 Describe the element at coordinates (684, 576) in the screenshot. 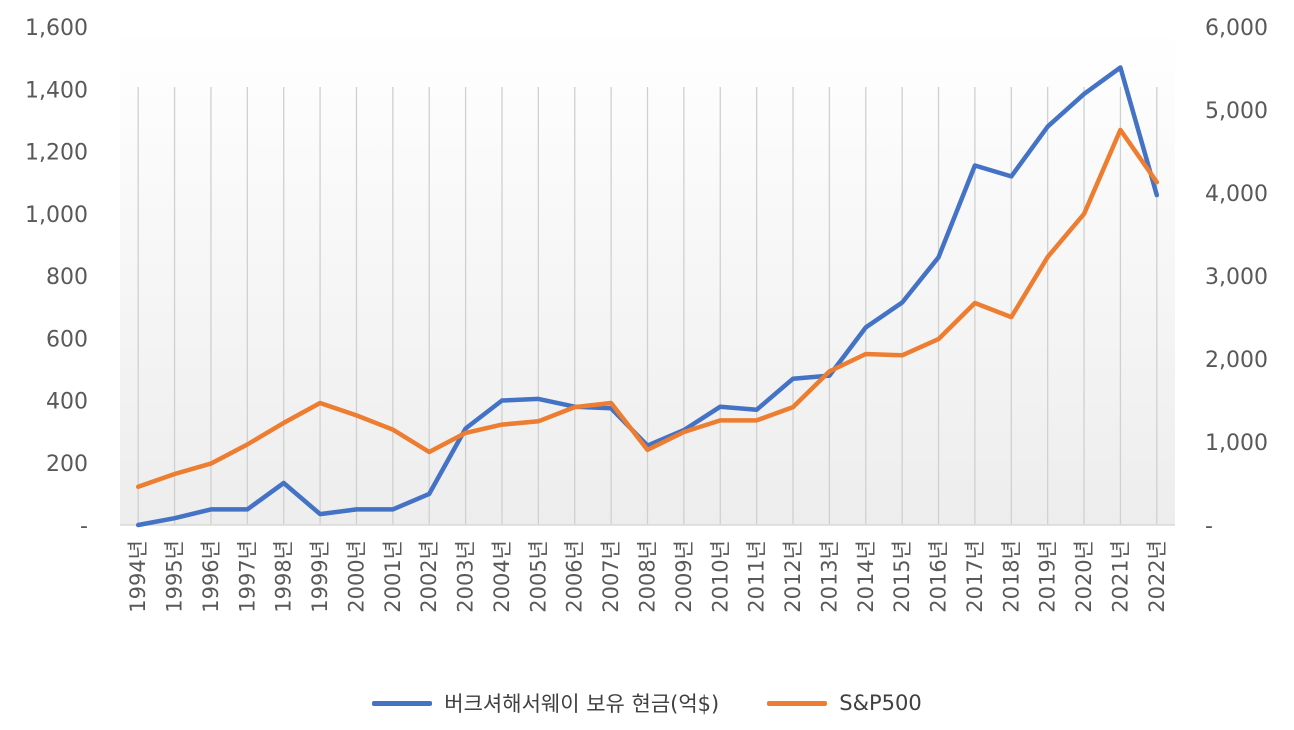

I see `x-tick-label: 2009년` at that location.